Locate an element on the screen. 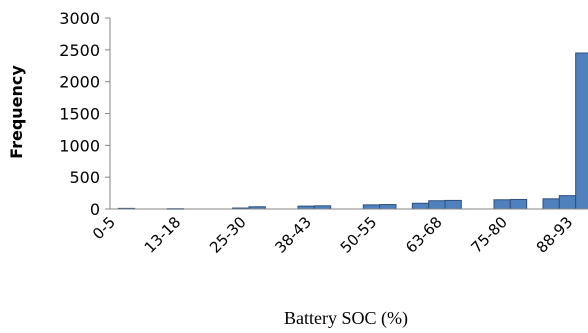  y-tick-label: 2000 is located at coordinates (79, 82).